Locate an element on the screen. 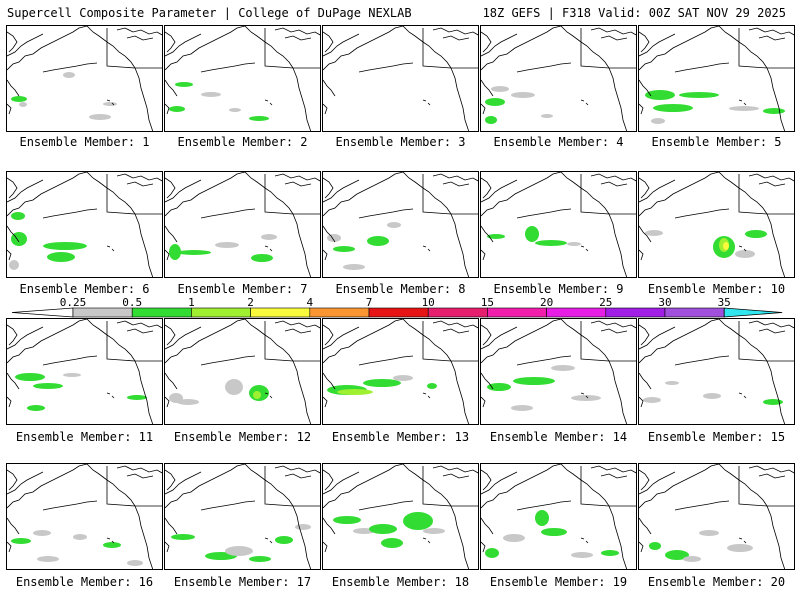 Image resolution: width=800 pixels, height=600 pixels. colorbar-tick-label: 1 is located at coordinates (191, 302).